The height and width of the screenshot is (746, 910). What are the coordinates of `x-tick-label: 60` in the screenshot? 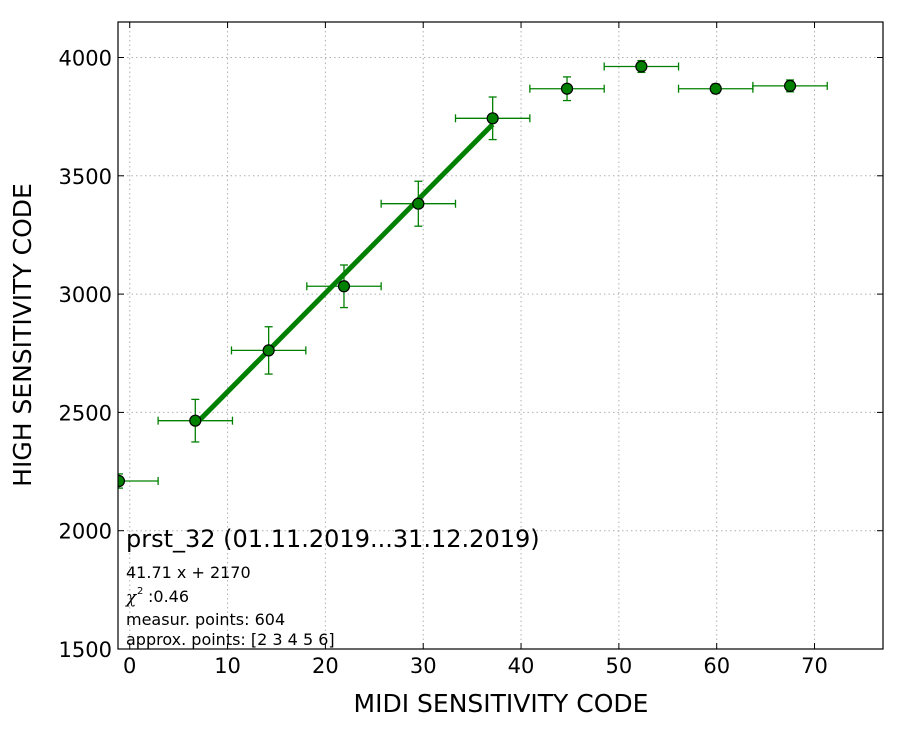 It's located at (716, 666).